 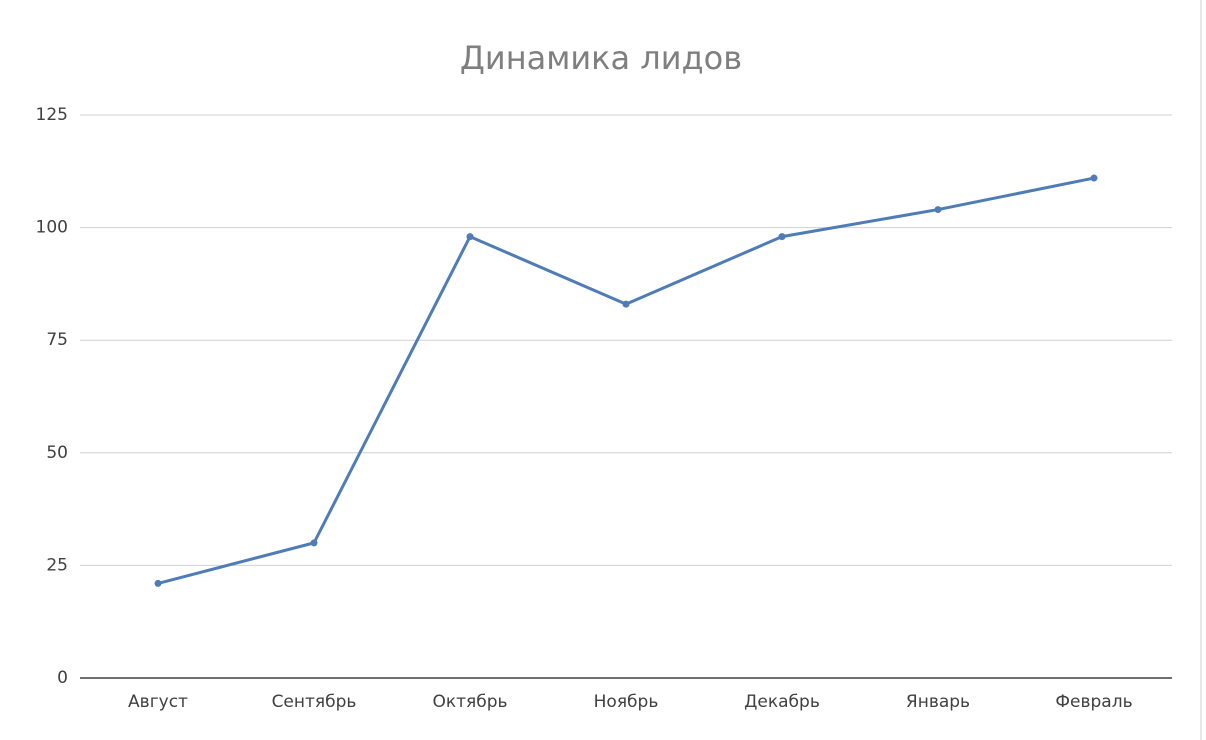 I want to click on x-tick-label: Сентябрь, so click(x=314, y=702).